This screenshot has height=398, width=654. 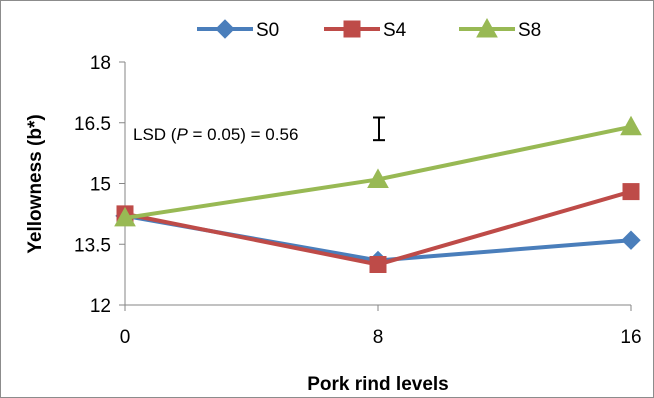 I want to click on lsd-p-italic: P, so click(x=182, y=134).